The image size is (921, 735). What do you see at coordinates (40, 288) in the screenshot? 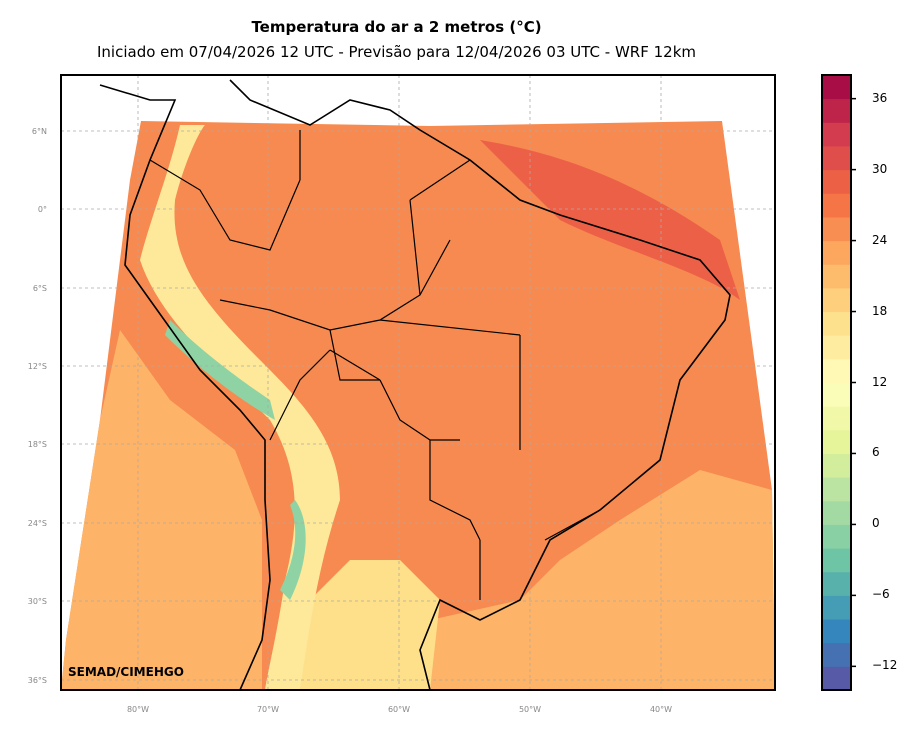
I see `lat-label: 6°S` at bounding box center [40, 288].